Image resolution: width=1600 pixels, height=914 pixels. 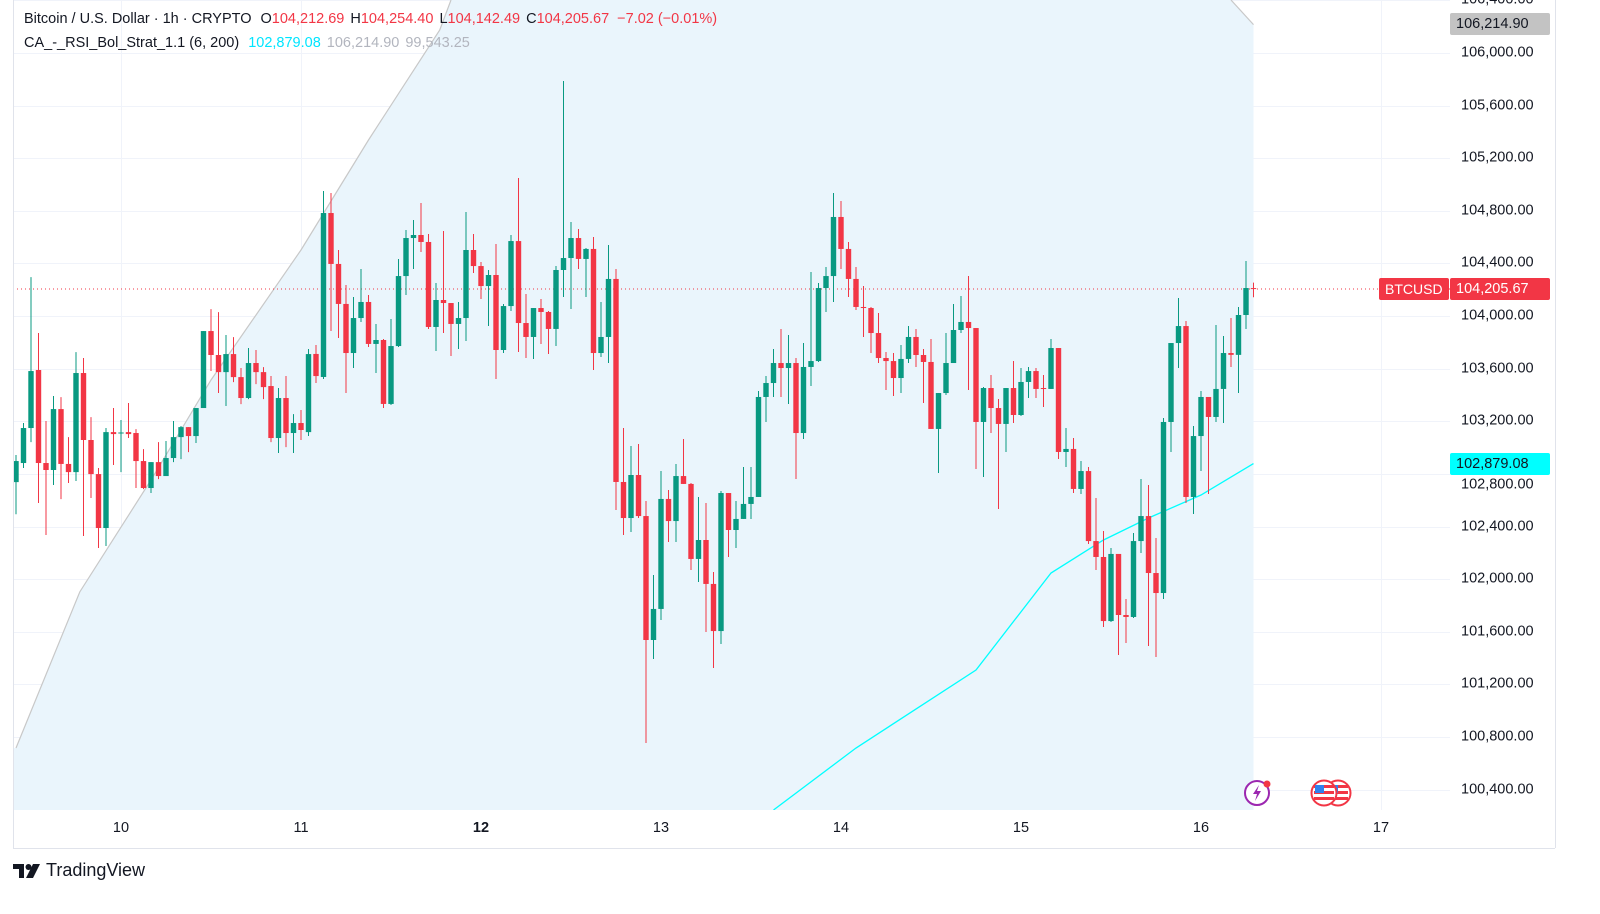 I want to click on symbol-title: Bitcoin / U.S. Dollar · 1h · CRYPTO, so click(x=138, y=19).